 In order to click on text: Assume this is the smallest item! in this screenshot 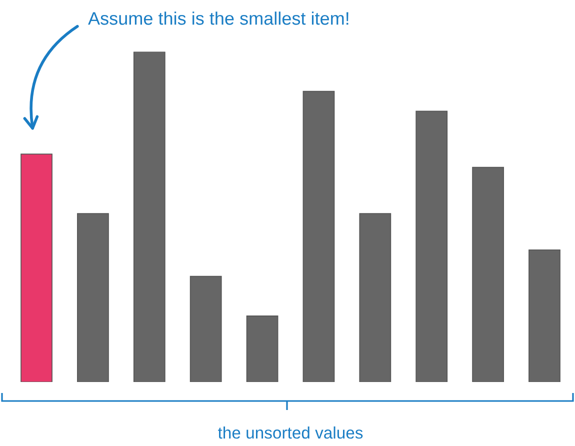, I will do `click(218, 18)`.